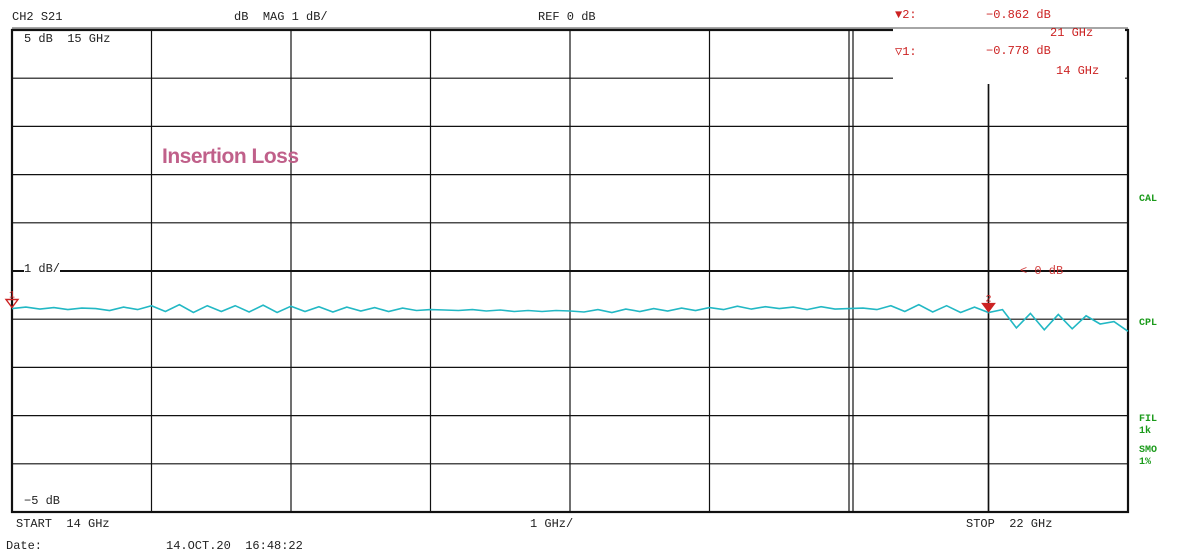 The height and width of the screenshot is (554, 1177). What do you see at coordinates (12, 303) in the screenshot?
I see `marker-1-triangle` at bounding box center [12, 303].